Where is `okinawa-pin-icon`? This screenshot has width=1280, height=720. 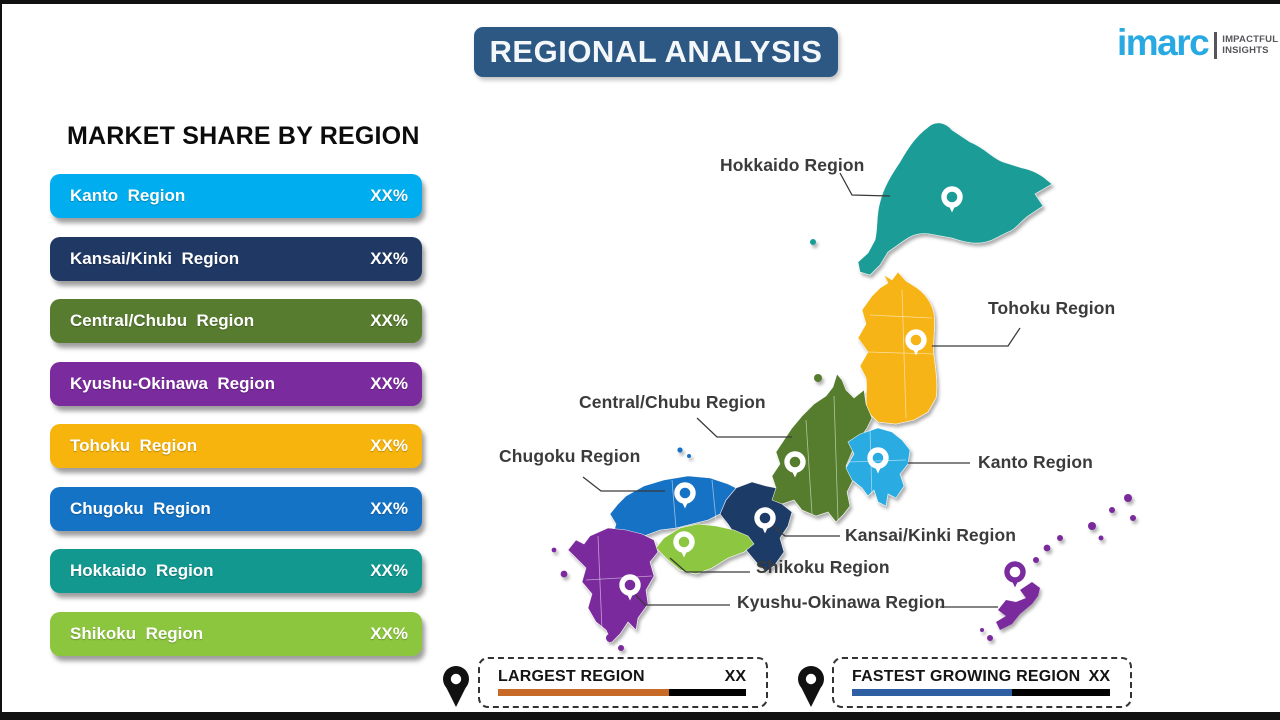 okinawa-pin-icon is located at coordinates (1015, 576).